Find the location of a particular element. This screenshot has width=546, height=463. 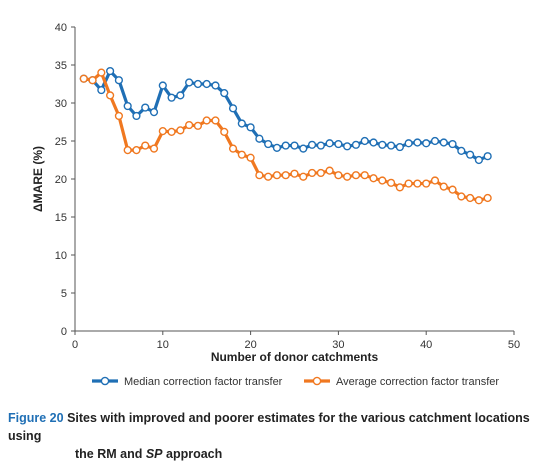

caption-line2: the RM and SP approach is located at coordinates (274, 454).